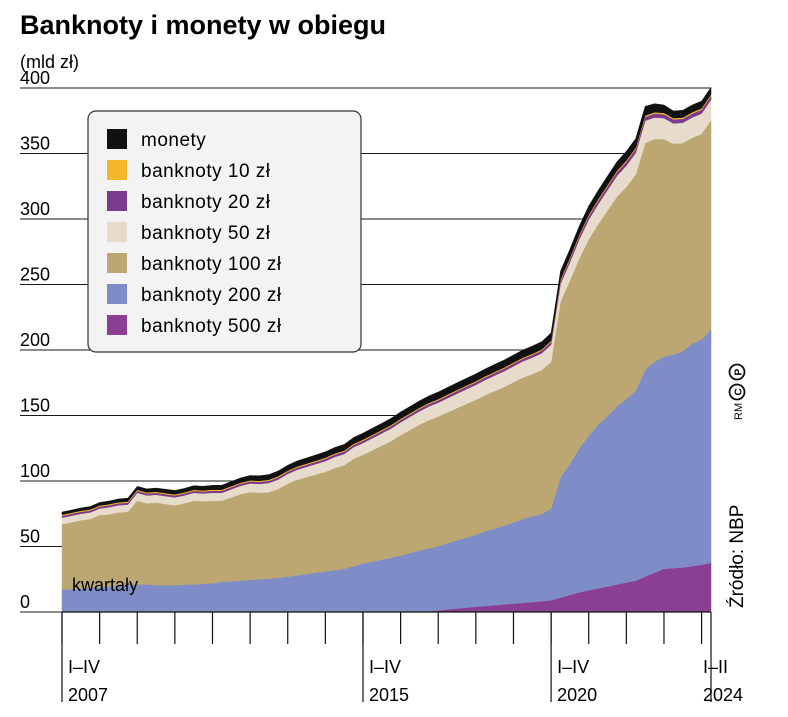  Describe the element at coordinates (203, 25) in the screenshot. I see `chart-title: Banknoty i monety w obiegu` at that location.